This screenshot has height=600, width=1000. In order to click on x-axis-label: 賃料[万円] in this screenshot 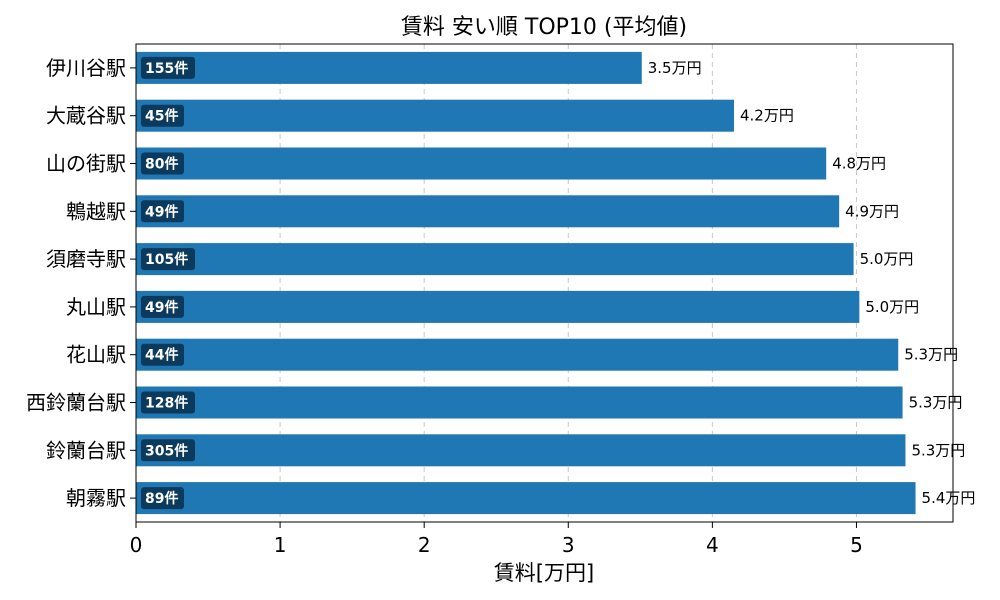, I will do `click(544, 573)`.